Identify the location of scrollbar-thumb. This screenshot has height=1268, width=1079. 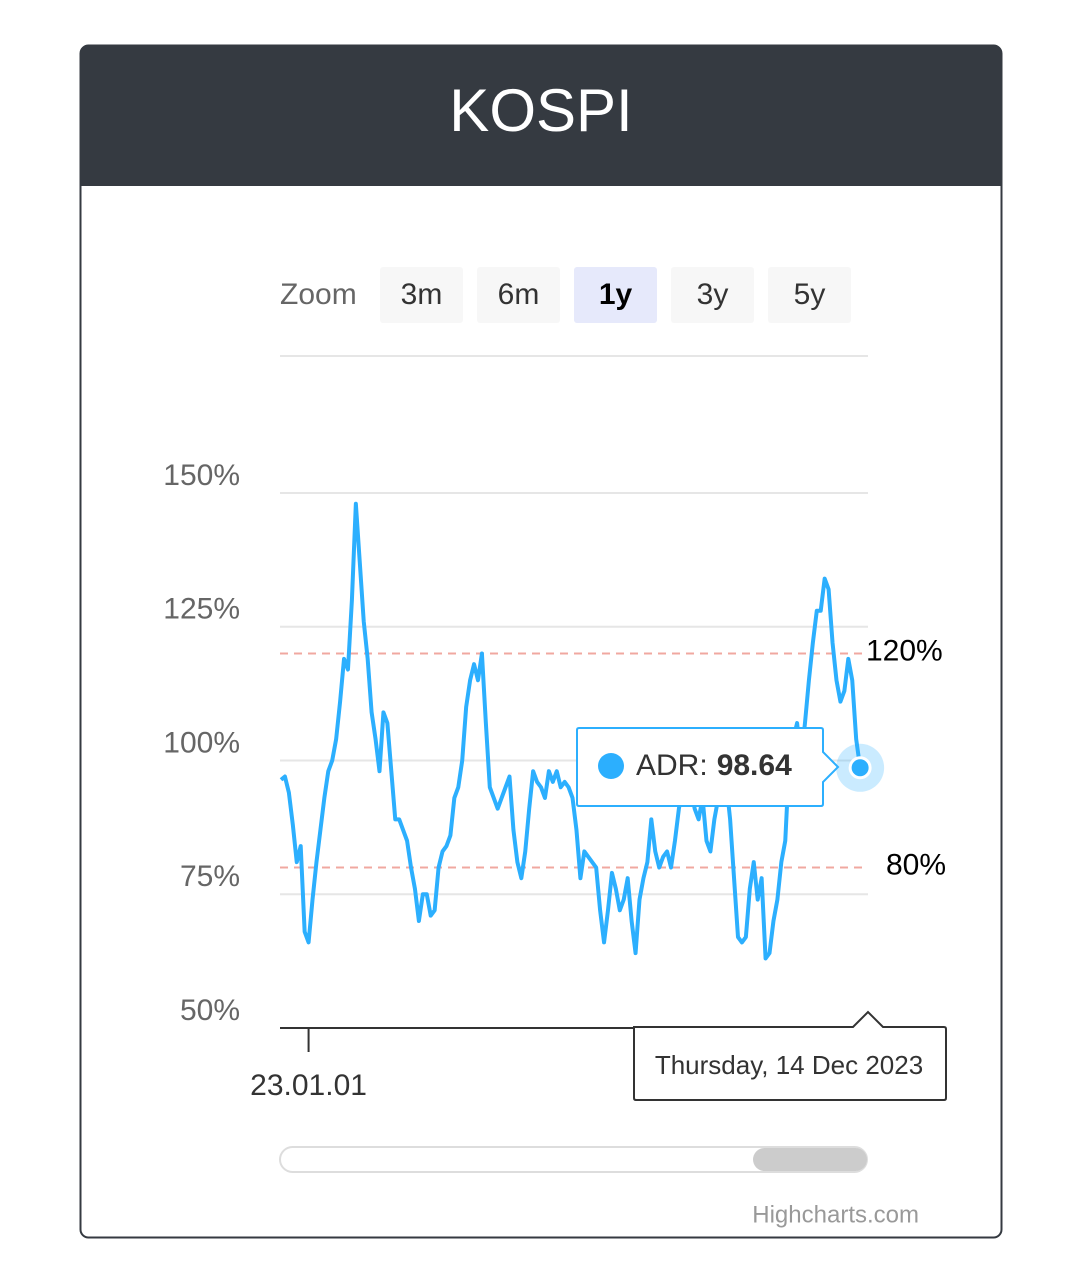
(810, 1159).